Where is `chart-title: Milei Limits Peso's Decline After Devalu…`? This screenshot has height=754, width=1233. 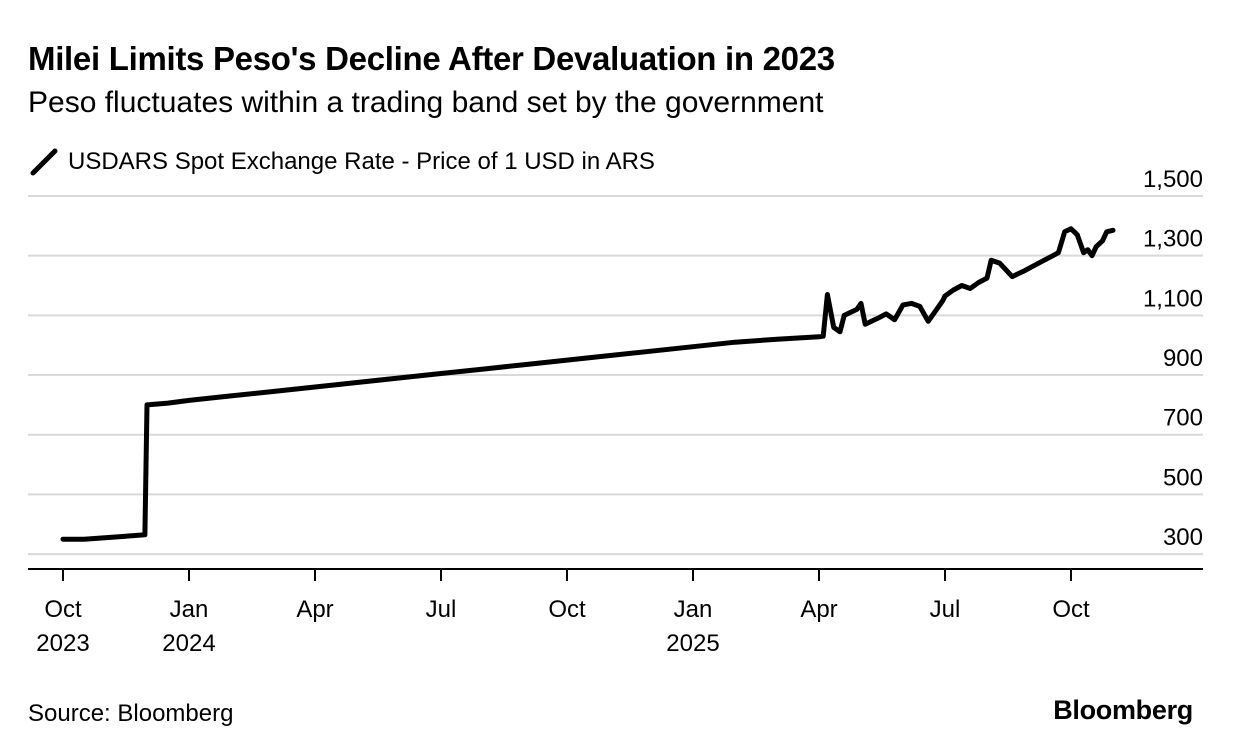
chart-title: Milei Limits Peso's Decline After Devalu… is located at coordinates (431, 58).